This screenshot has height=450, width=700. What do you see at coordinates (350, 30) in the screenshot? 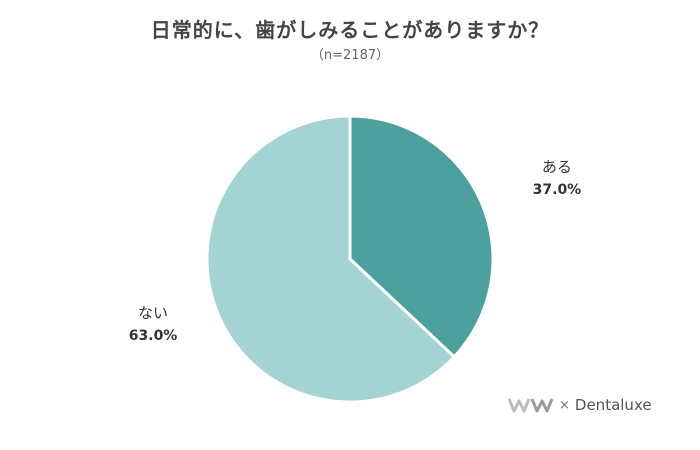
I see `chart-title: 日常的に、歯がしみることがありますか？` at bounding box center [350, 30].